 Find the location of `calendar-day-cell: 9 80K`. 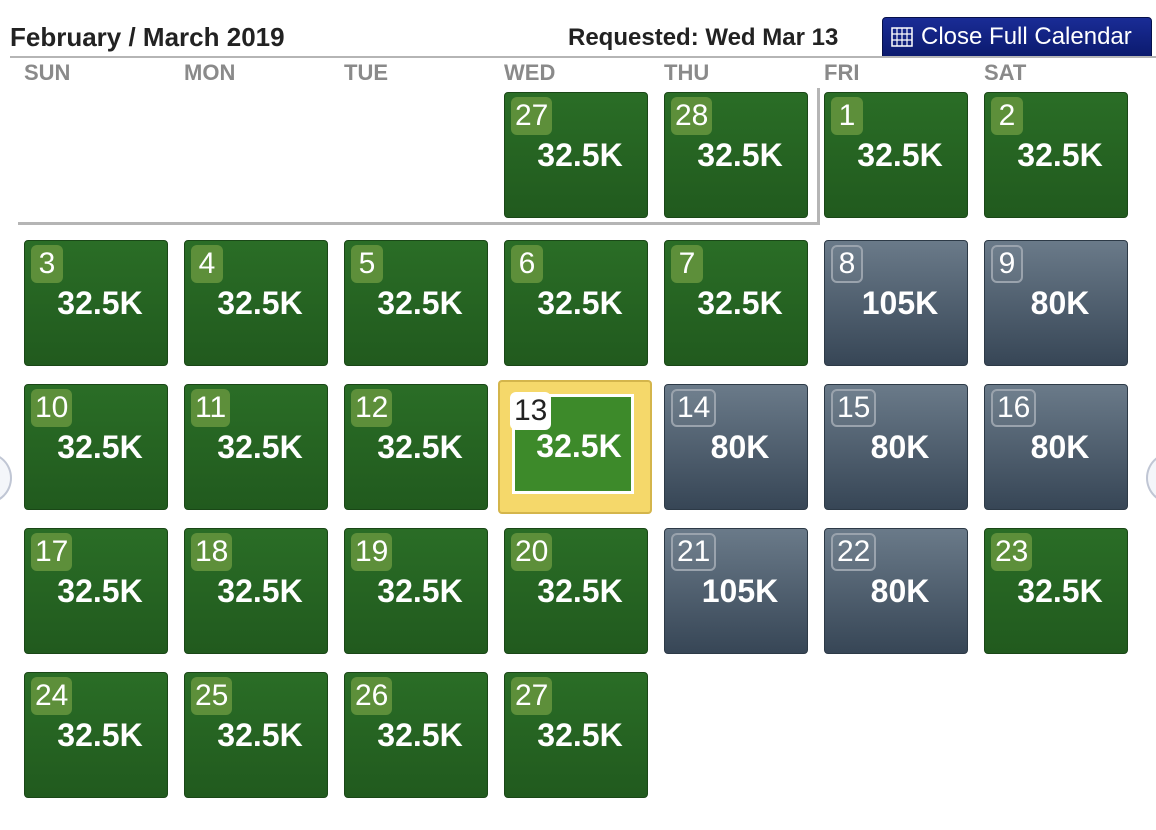

calendar-day-cell: 9 80K is located at coordinates (1056, 303).